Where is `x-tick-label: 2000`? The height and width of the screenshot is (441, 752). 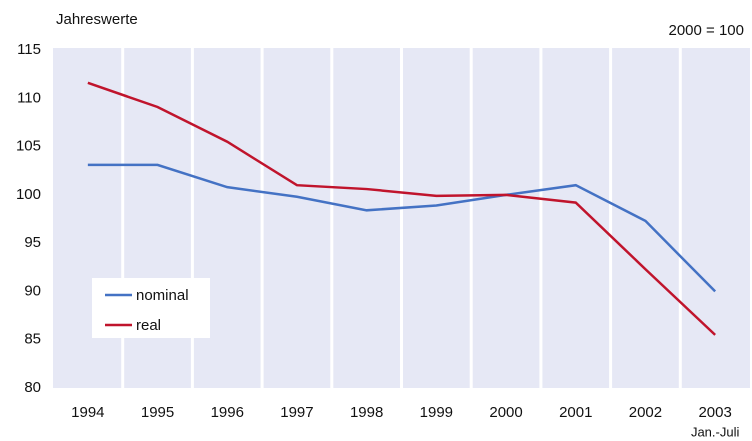 x-tick-label: 2000 is located at coordinates (505, 412).